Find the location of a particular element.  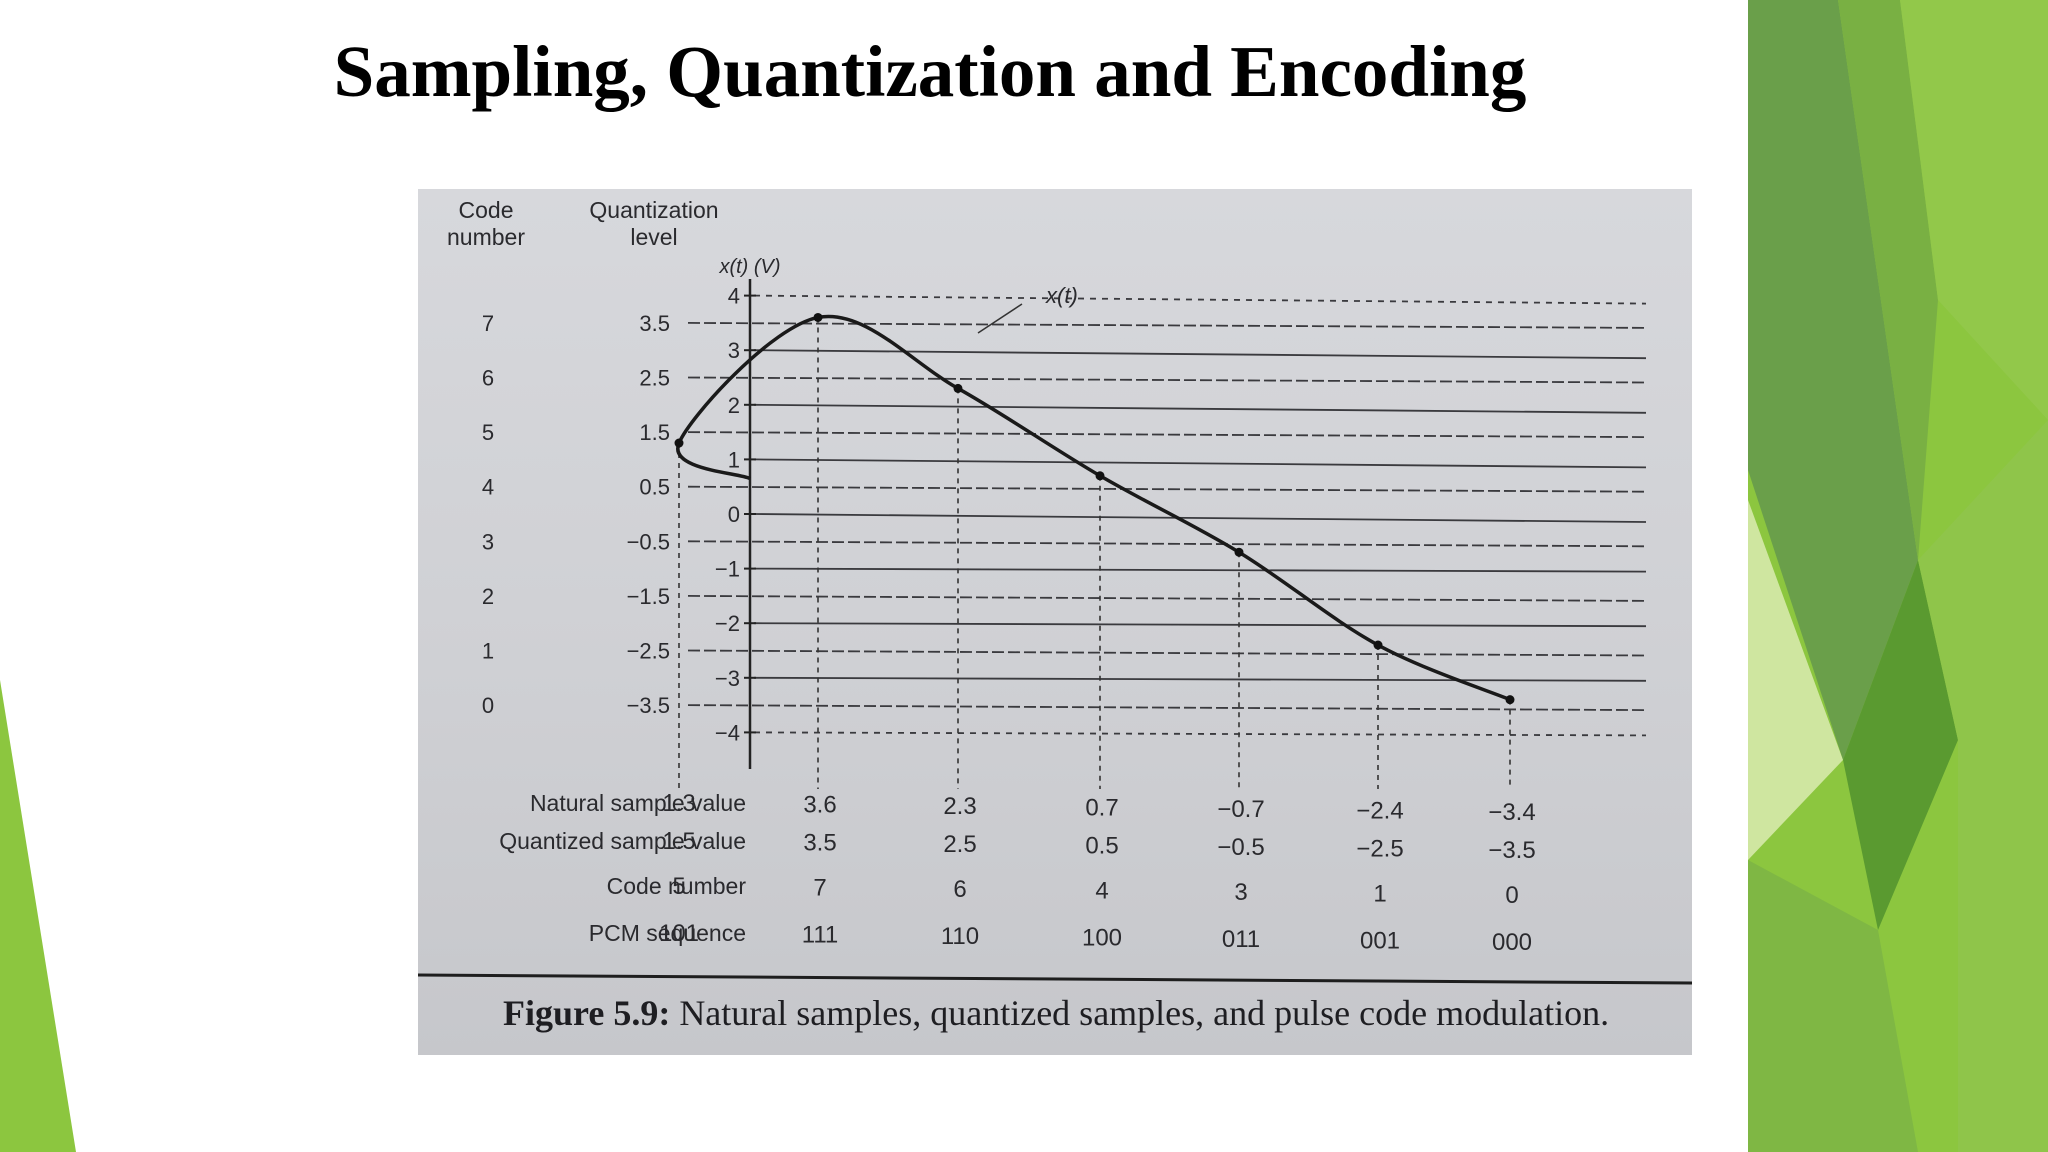

right-deco-light-band is located at coordinates (1974, 210).